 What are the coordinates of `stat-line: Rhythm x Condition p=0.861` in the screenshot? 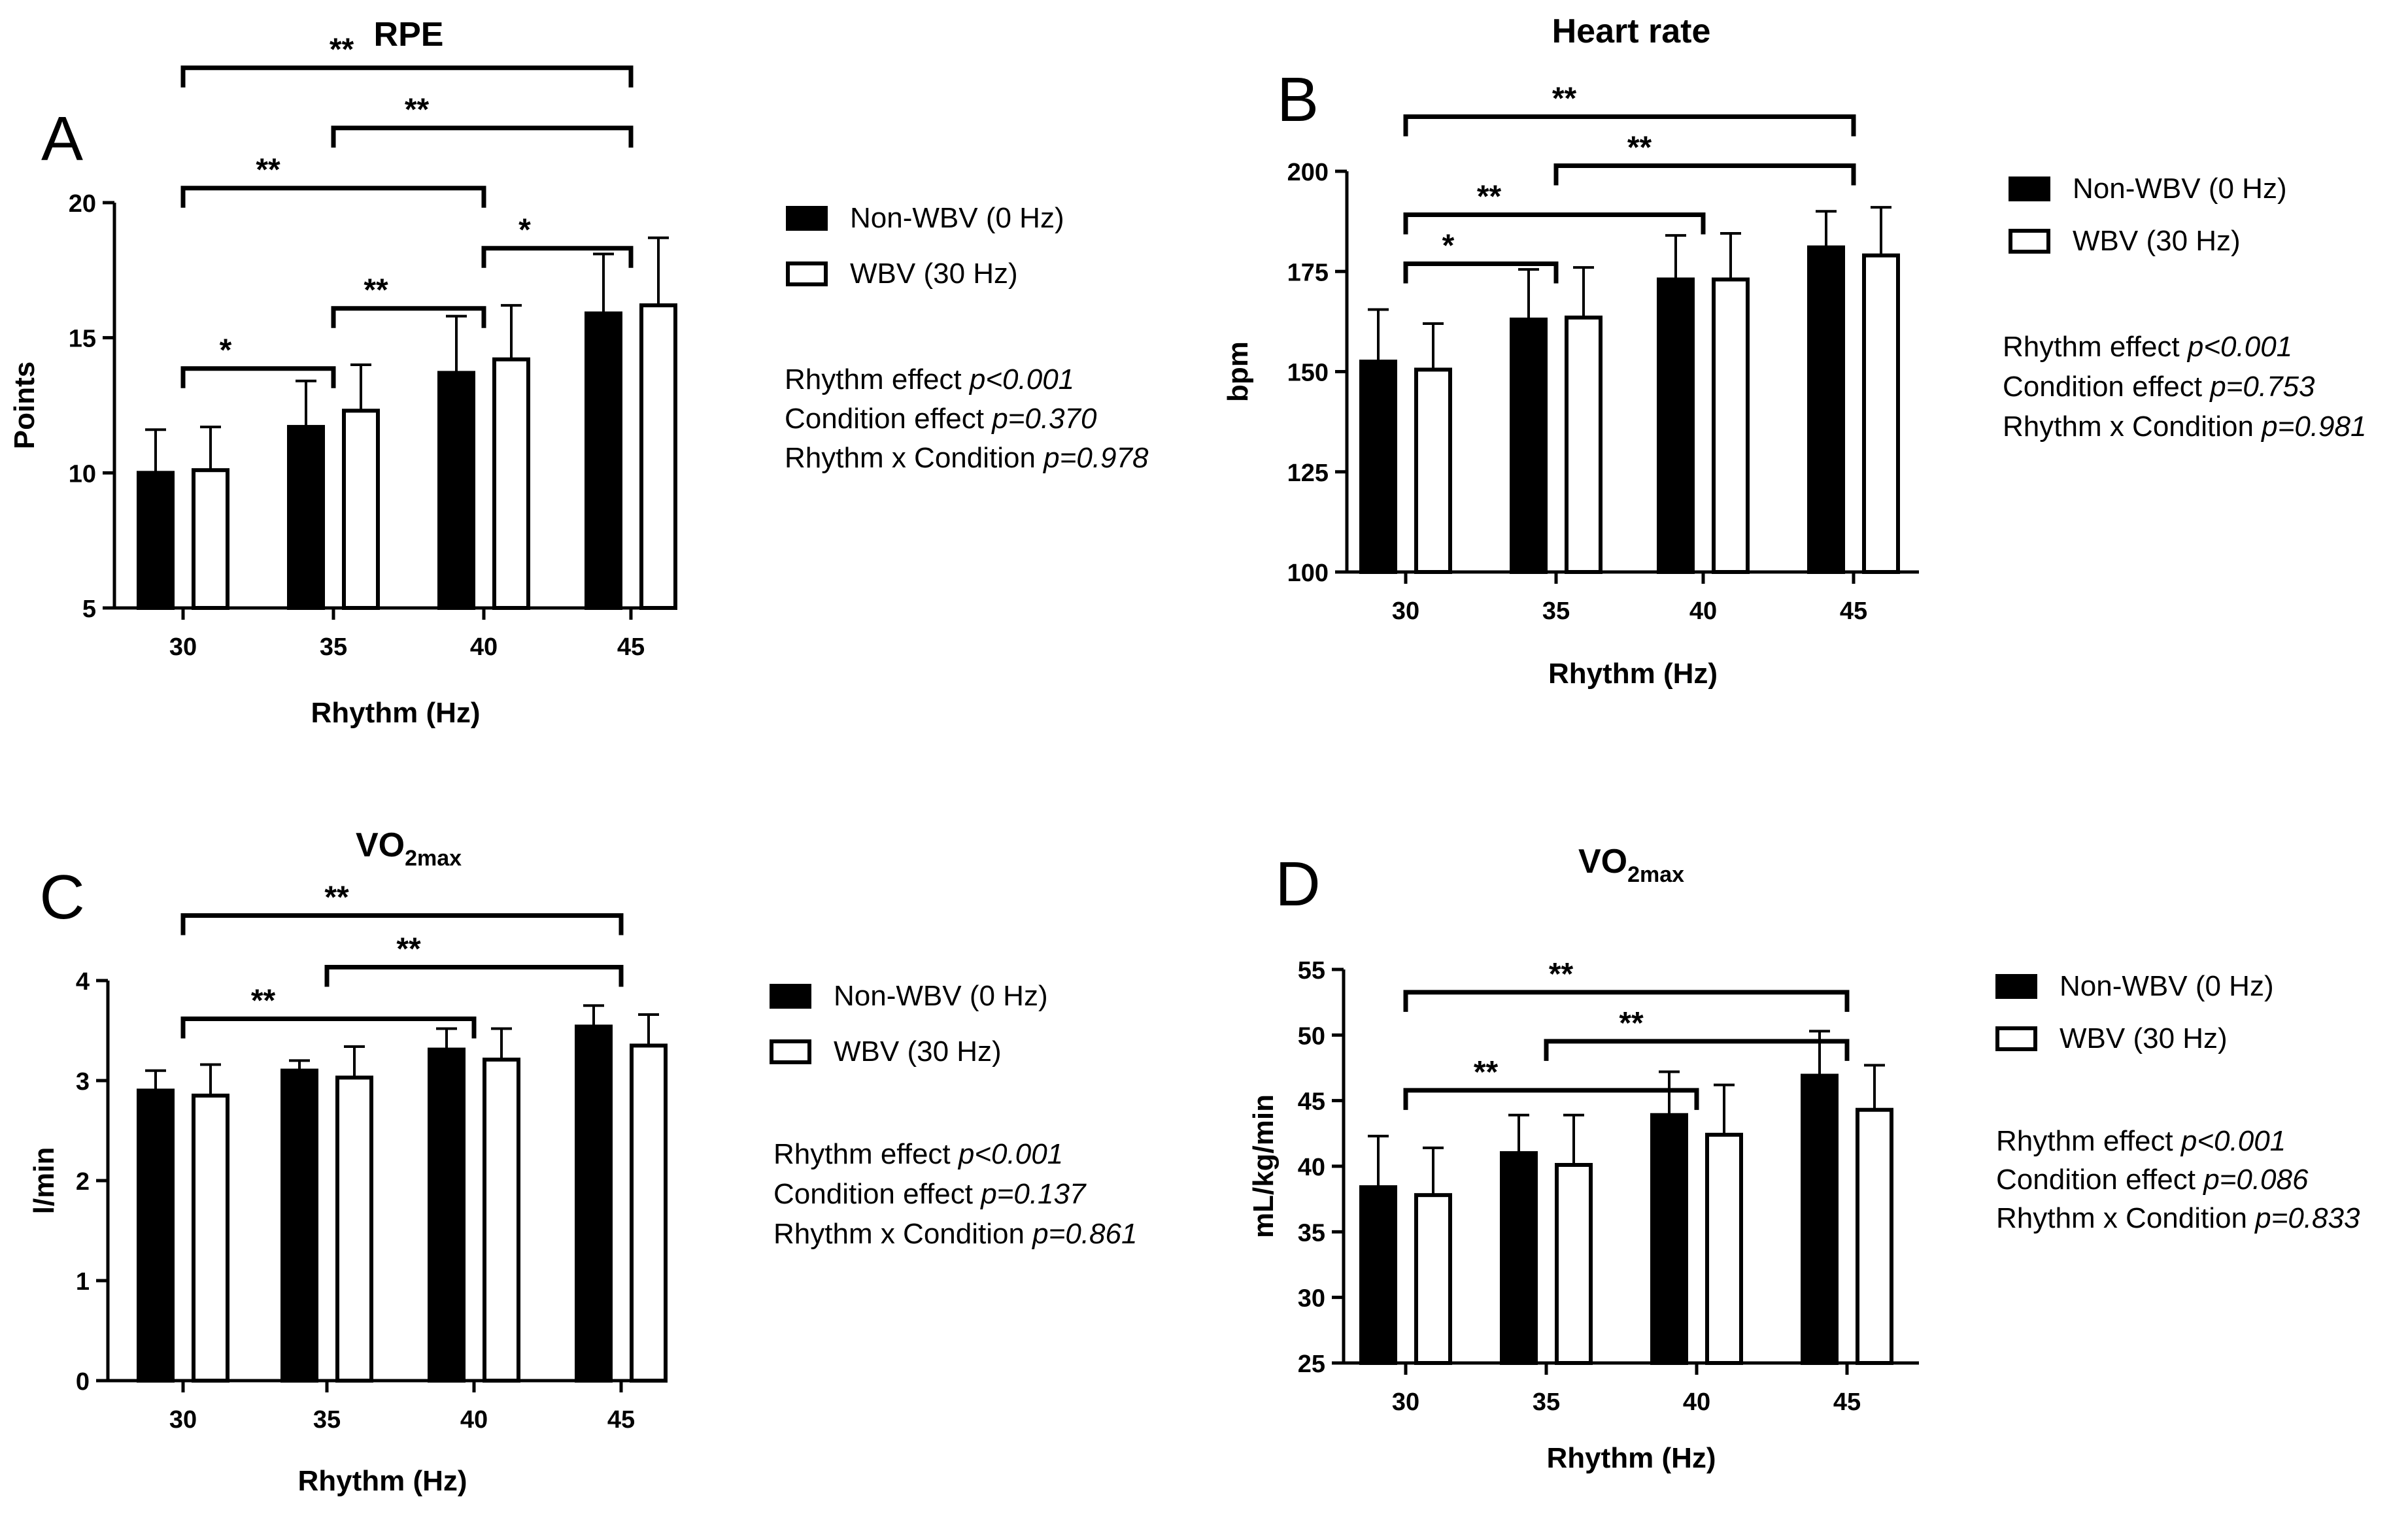 It's located at (955, 1234).